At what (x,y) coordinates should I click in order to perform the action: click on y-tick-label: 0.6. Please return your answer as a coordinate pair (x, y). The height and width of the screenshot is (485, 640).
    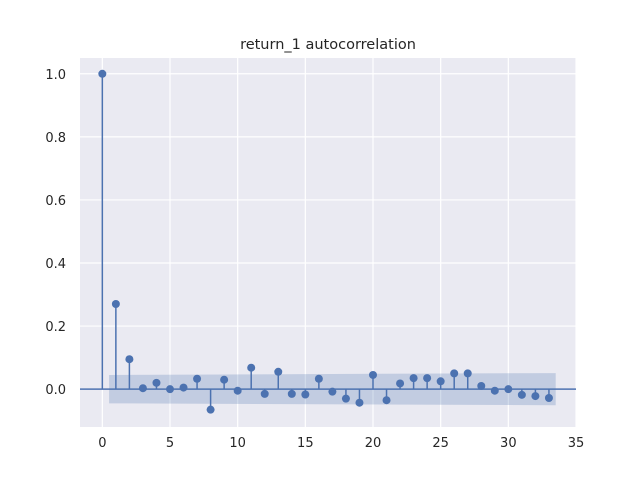
    Looking at the image, I should click on (55, 201).